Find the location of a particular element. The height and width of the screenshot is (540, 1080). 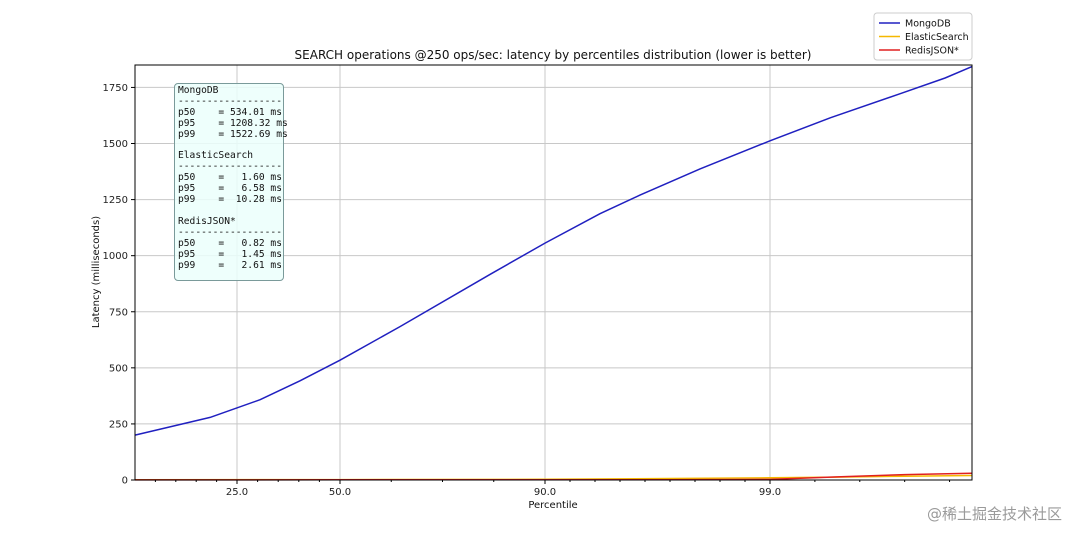

x-tick-label: 99.0 is located at coordinates (770, 492).